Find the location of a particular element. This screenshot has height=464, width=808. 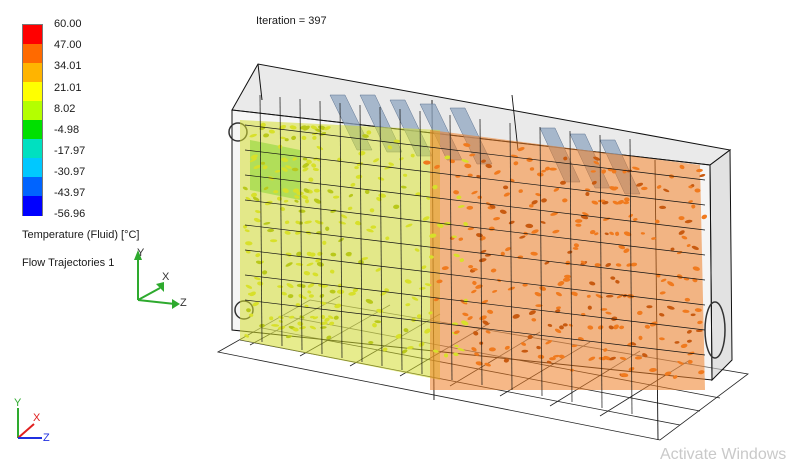

ref-axis-label-z: Z is located at coordinates (46, 438).